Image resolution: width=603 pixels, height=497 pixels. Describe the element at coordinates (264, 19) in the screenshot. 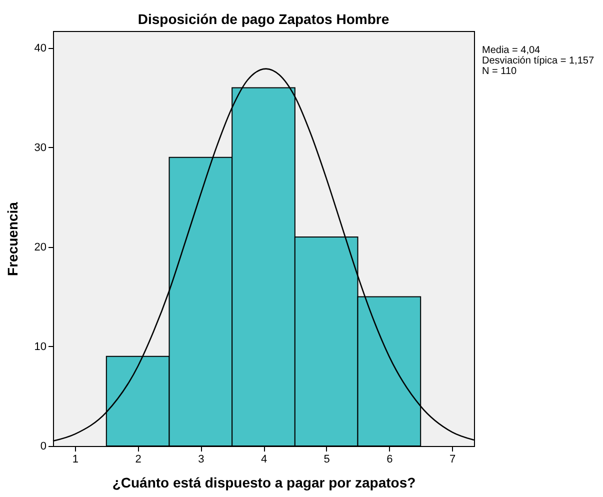

I see `chart-title: Disposición de pago Zapatos Hombre` at that location.